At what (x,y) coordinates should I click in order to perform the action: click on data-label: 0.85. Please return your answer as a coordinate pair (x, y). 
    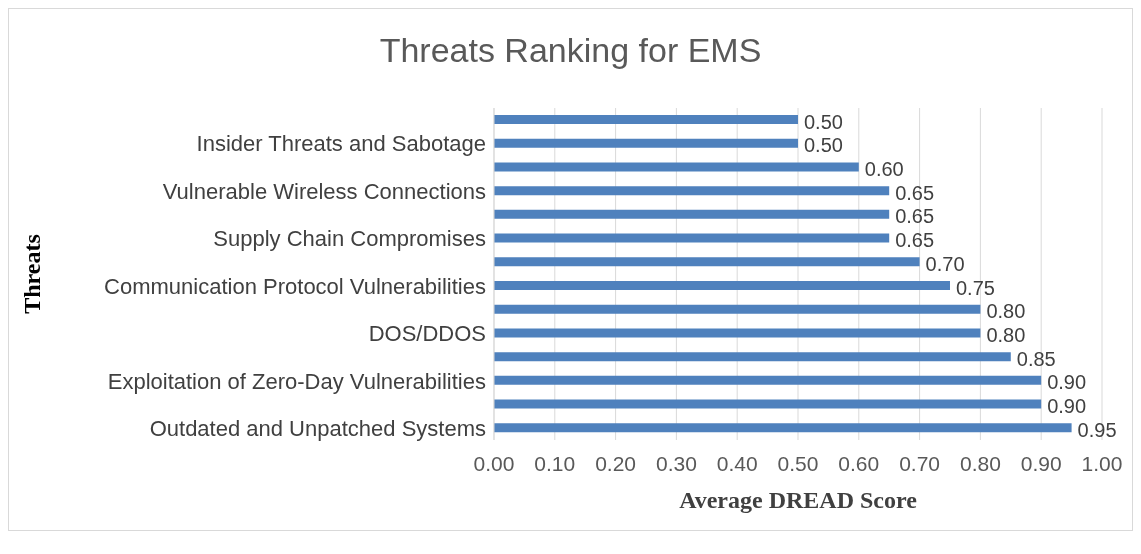
    Looking at the image, I should click on (1036, 358).